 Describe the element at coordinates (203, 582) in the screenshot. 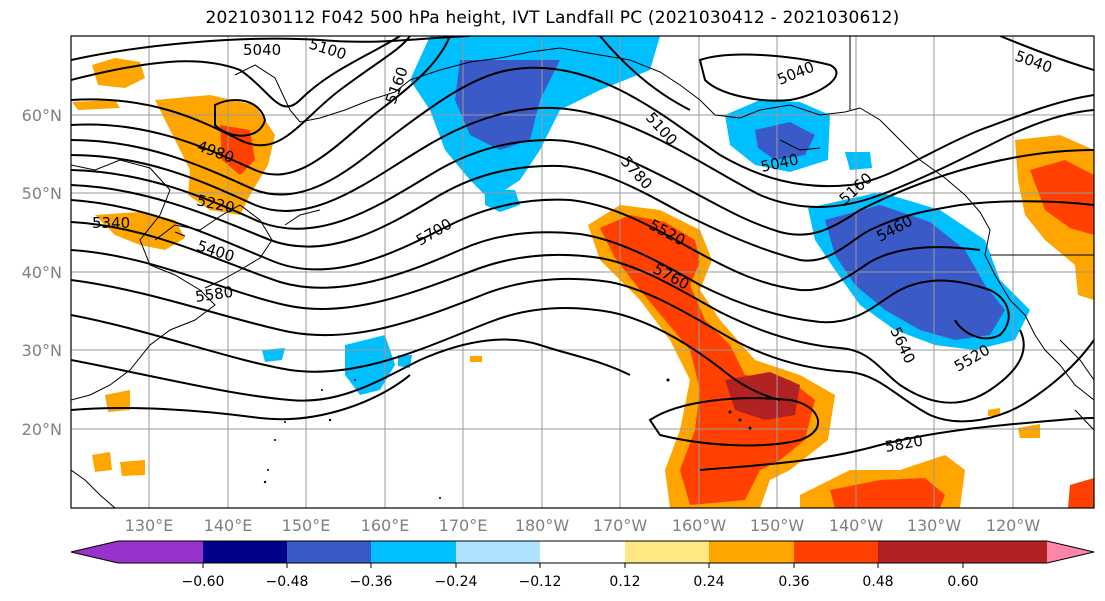

I see `colorbar-tick-label: −0.60` at that location.